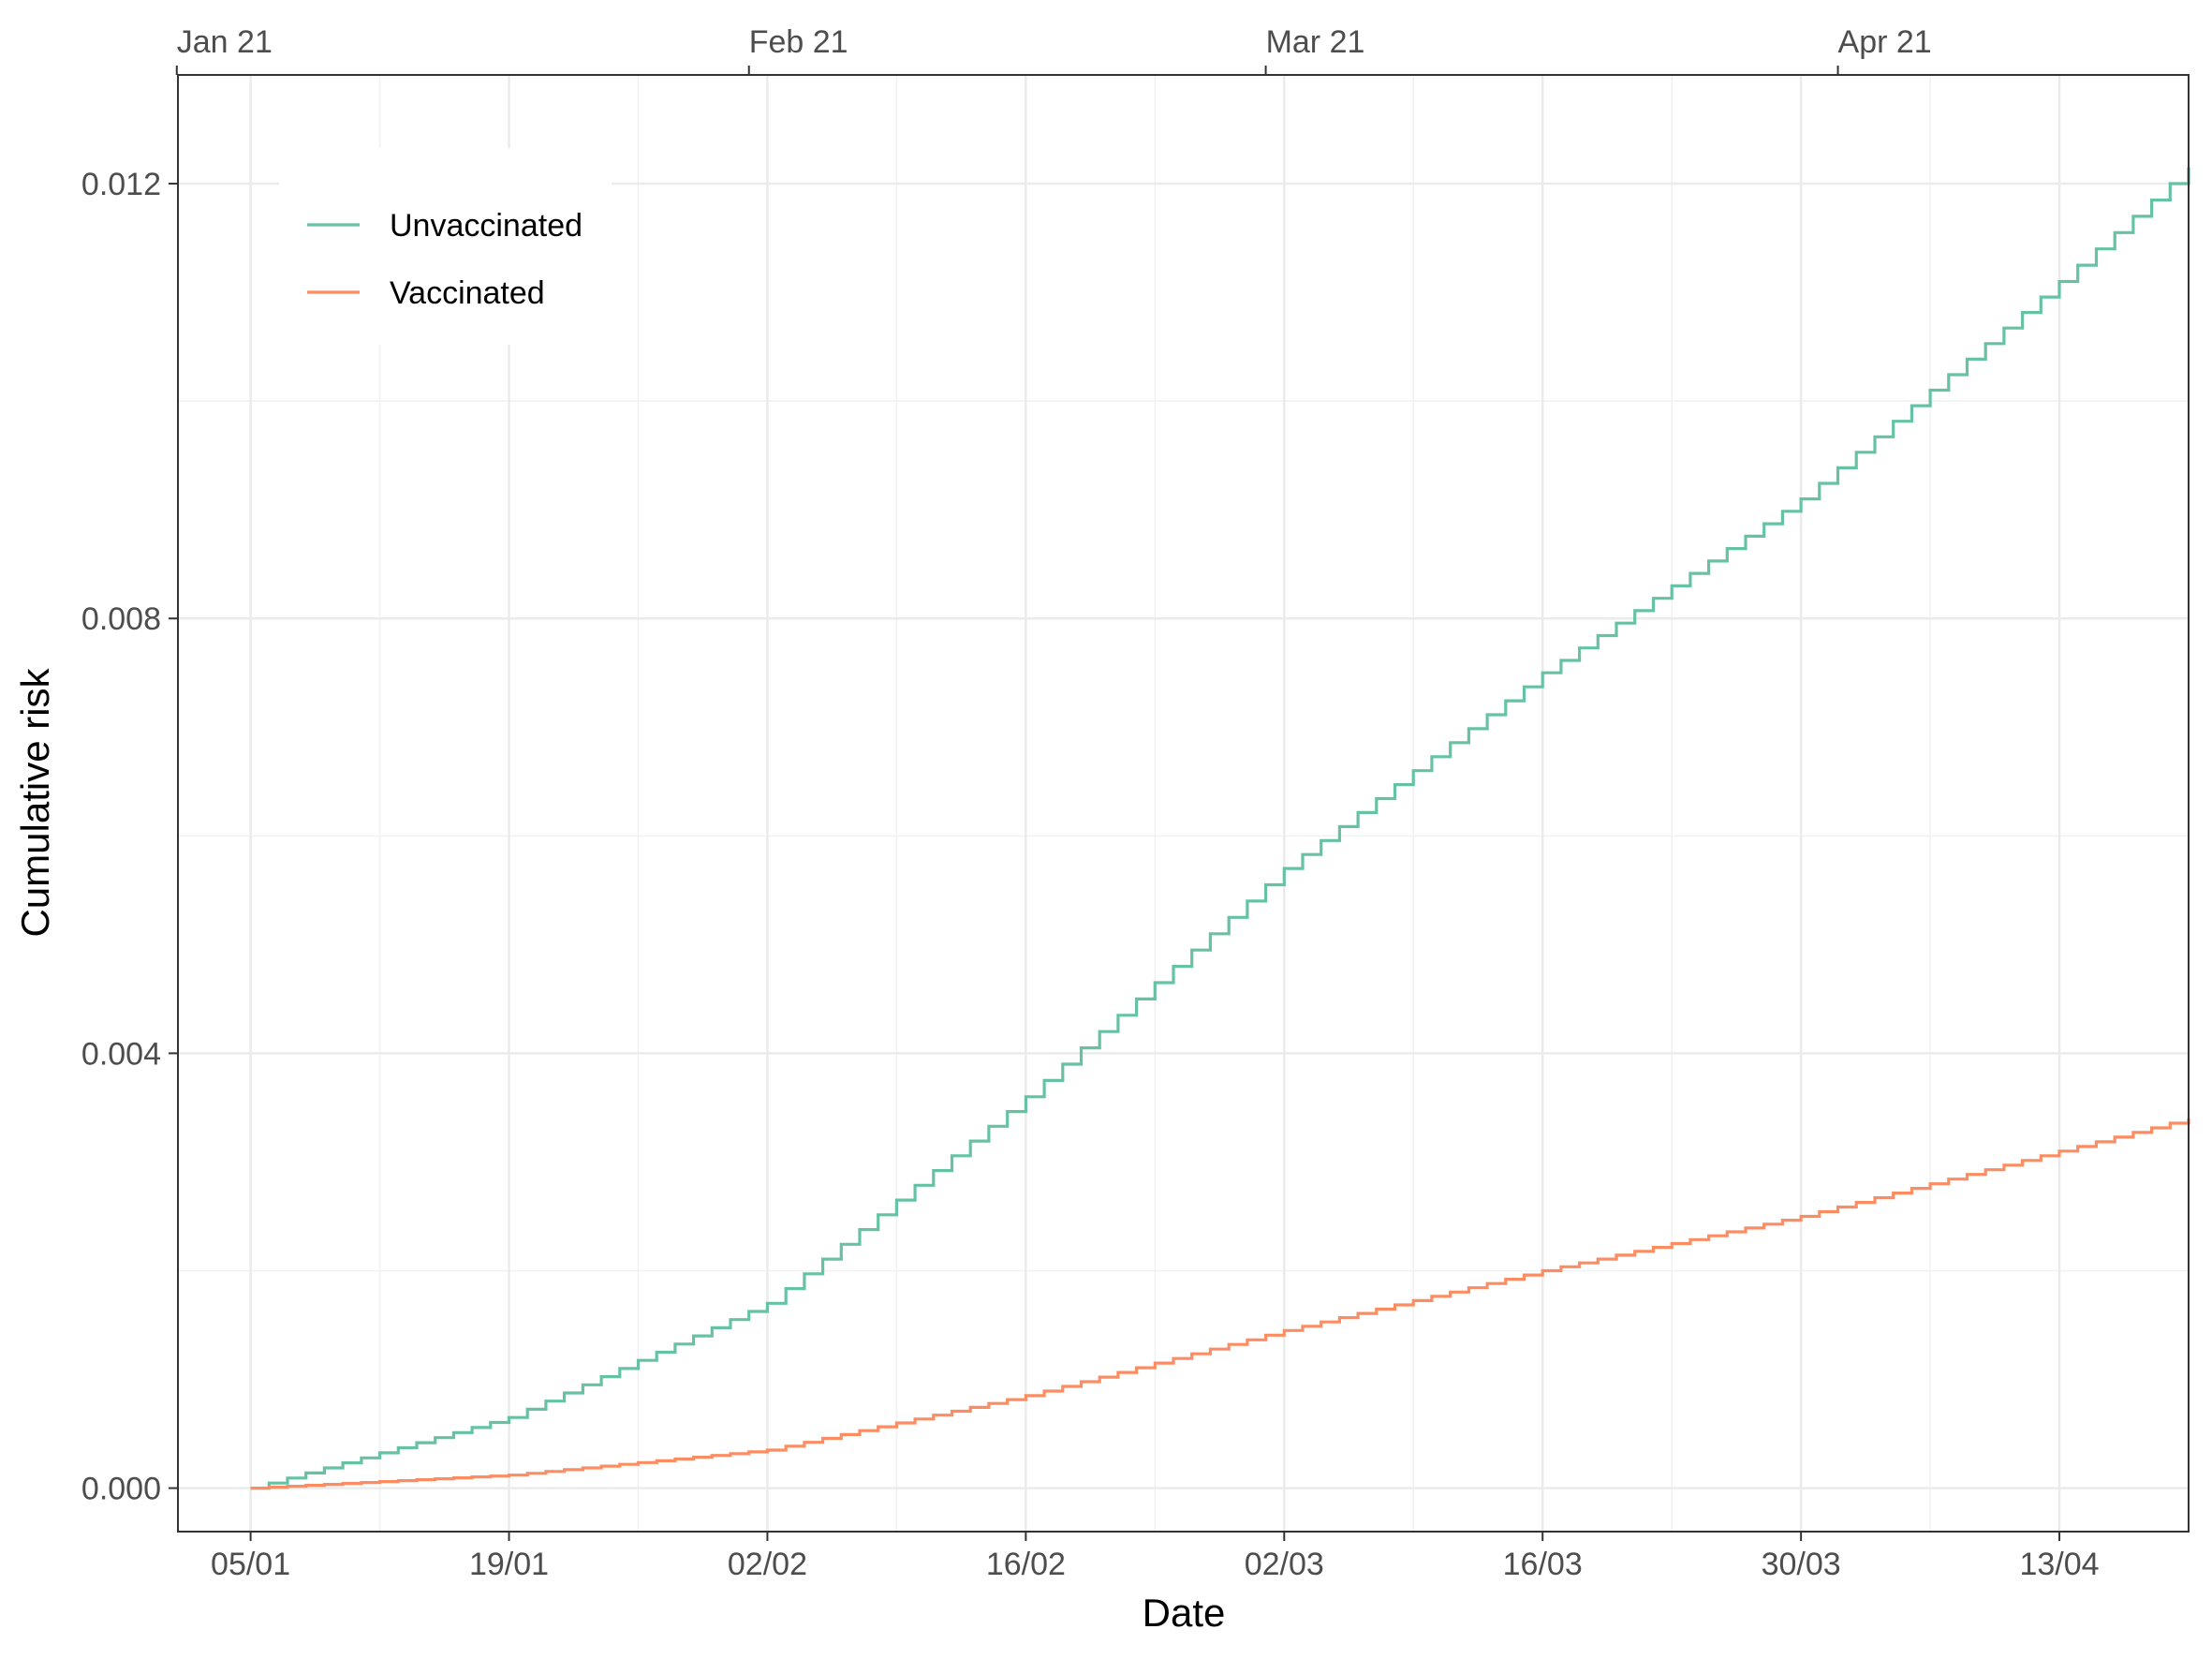 This screenshot has height=1659, width=2212. Describe the element at coordinates (1053, 50) in the screenshot. I see `top-axis: Jan 21 Feb 21 Mar 21 Apr 21` at that location.